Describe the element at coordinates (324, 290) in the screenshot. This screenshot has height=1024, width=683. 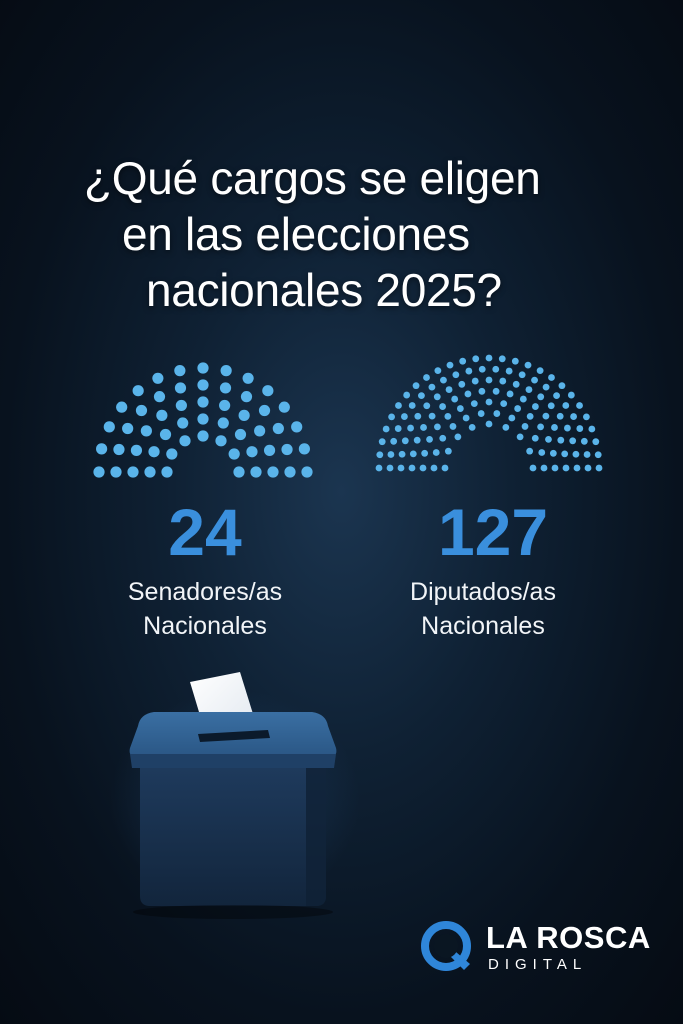
I see `title-line-3: nacionales 2025?` at that location.